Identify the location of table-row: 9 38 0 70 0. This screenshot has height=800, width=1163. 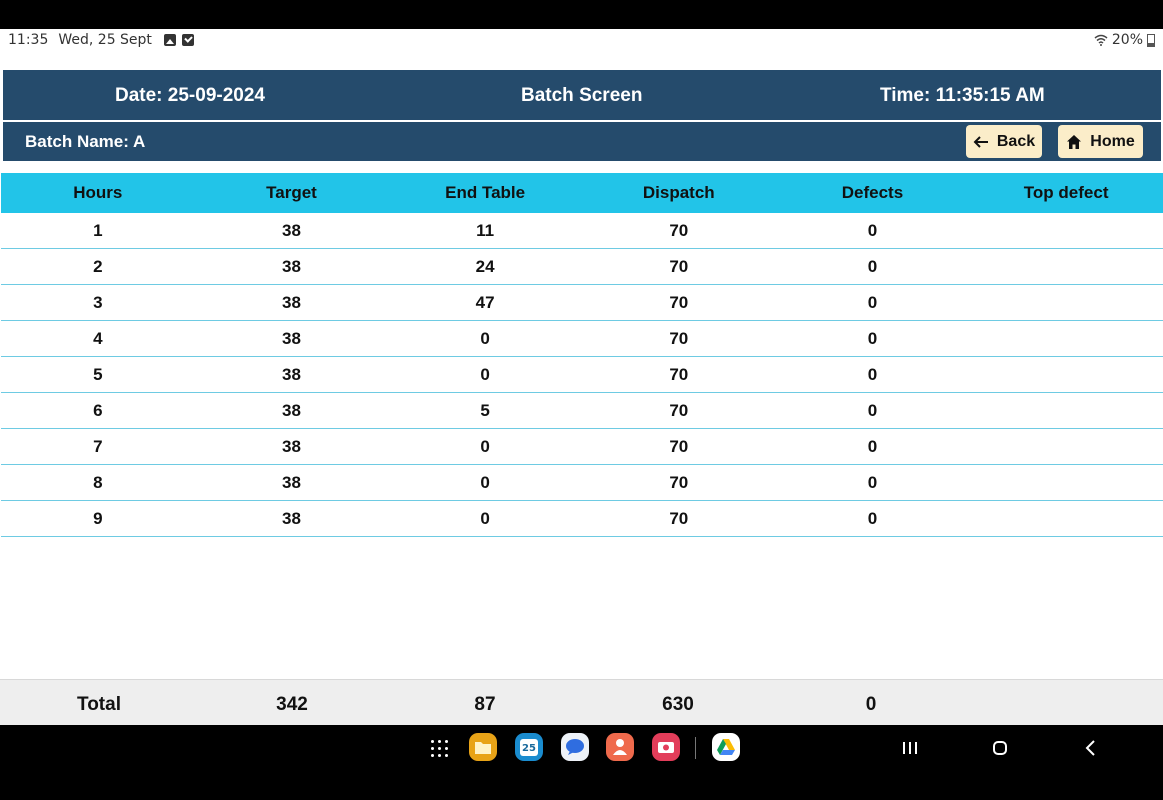
(582, 518).